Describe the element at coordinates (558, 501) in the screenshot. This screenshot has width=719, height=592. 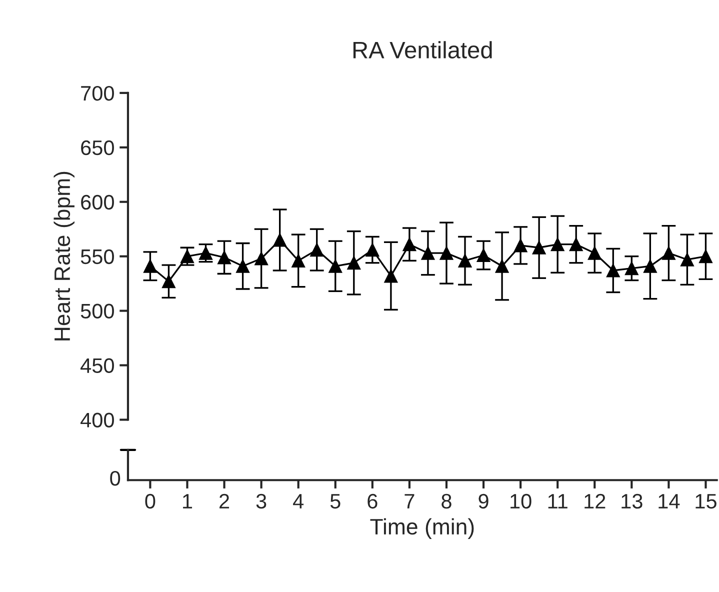
I see `x-tick-label: 11` at that location.